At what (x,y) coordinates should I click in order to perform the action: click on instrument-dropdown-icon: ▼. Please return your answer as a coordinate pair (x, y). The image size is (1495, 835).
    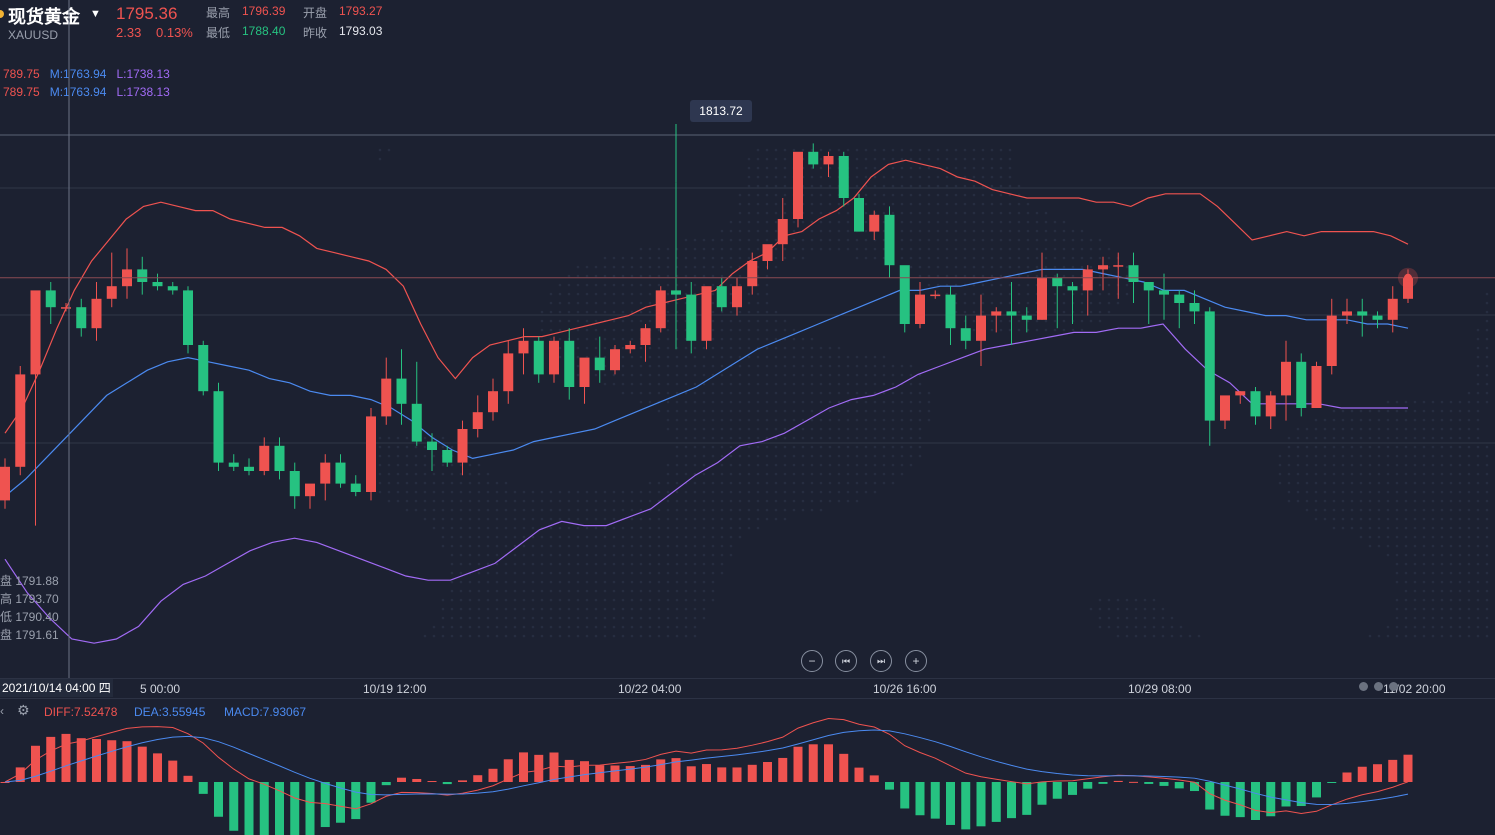
    Looking at the image, I should click on (95, 14).